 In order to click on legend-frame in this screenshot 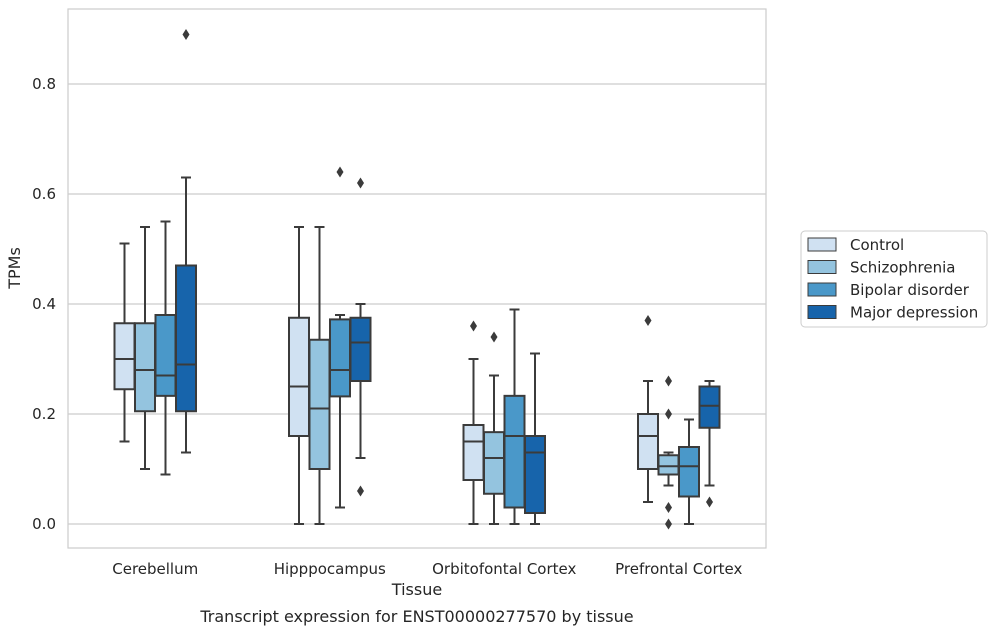, I will do `click(894, 279)`.